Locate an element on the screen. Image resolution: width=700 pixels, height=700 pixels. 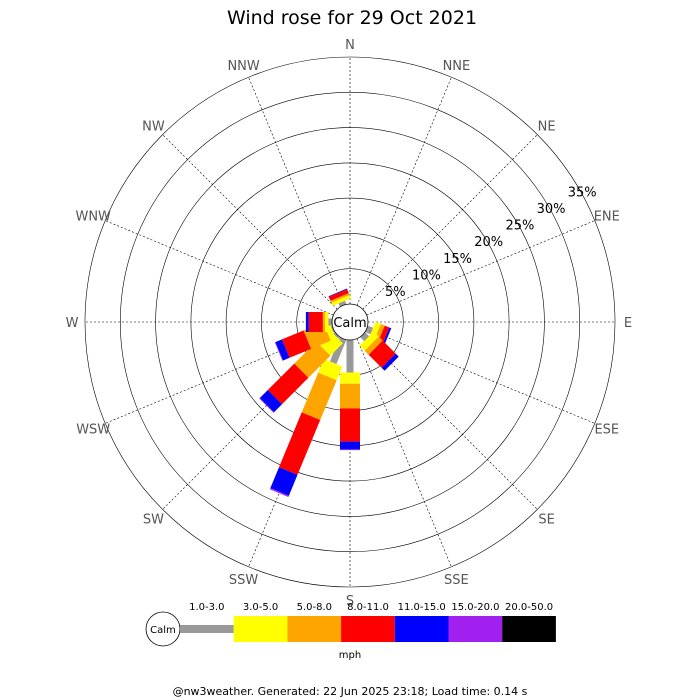
bar-nnw-11.0-15.0 is located at coordinates (338, 292).